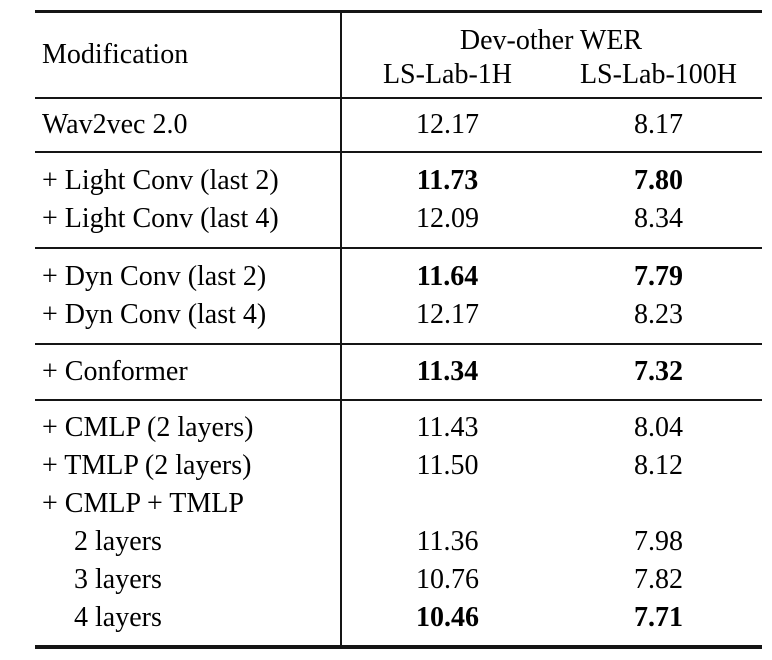 This screenshot has width=772, height=660. Describe the element at coordinates (658, 74) in the screenshot. I see `header-ls-lab-100h: LS-Lab-100H` at that location.